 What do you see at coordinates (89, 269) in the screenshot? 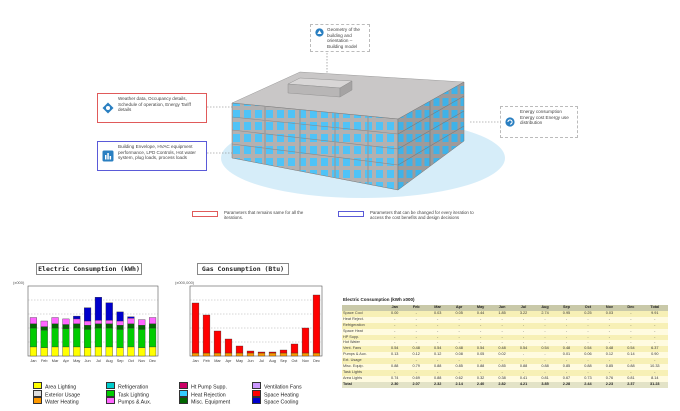
I see `electric-chart-title: Electric Consumption (kWh)` at bounding box center [89, 269].